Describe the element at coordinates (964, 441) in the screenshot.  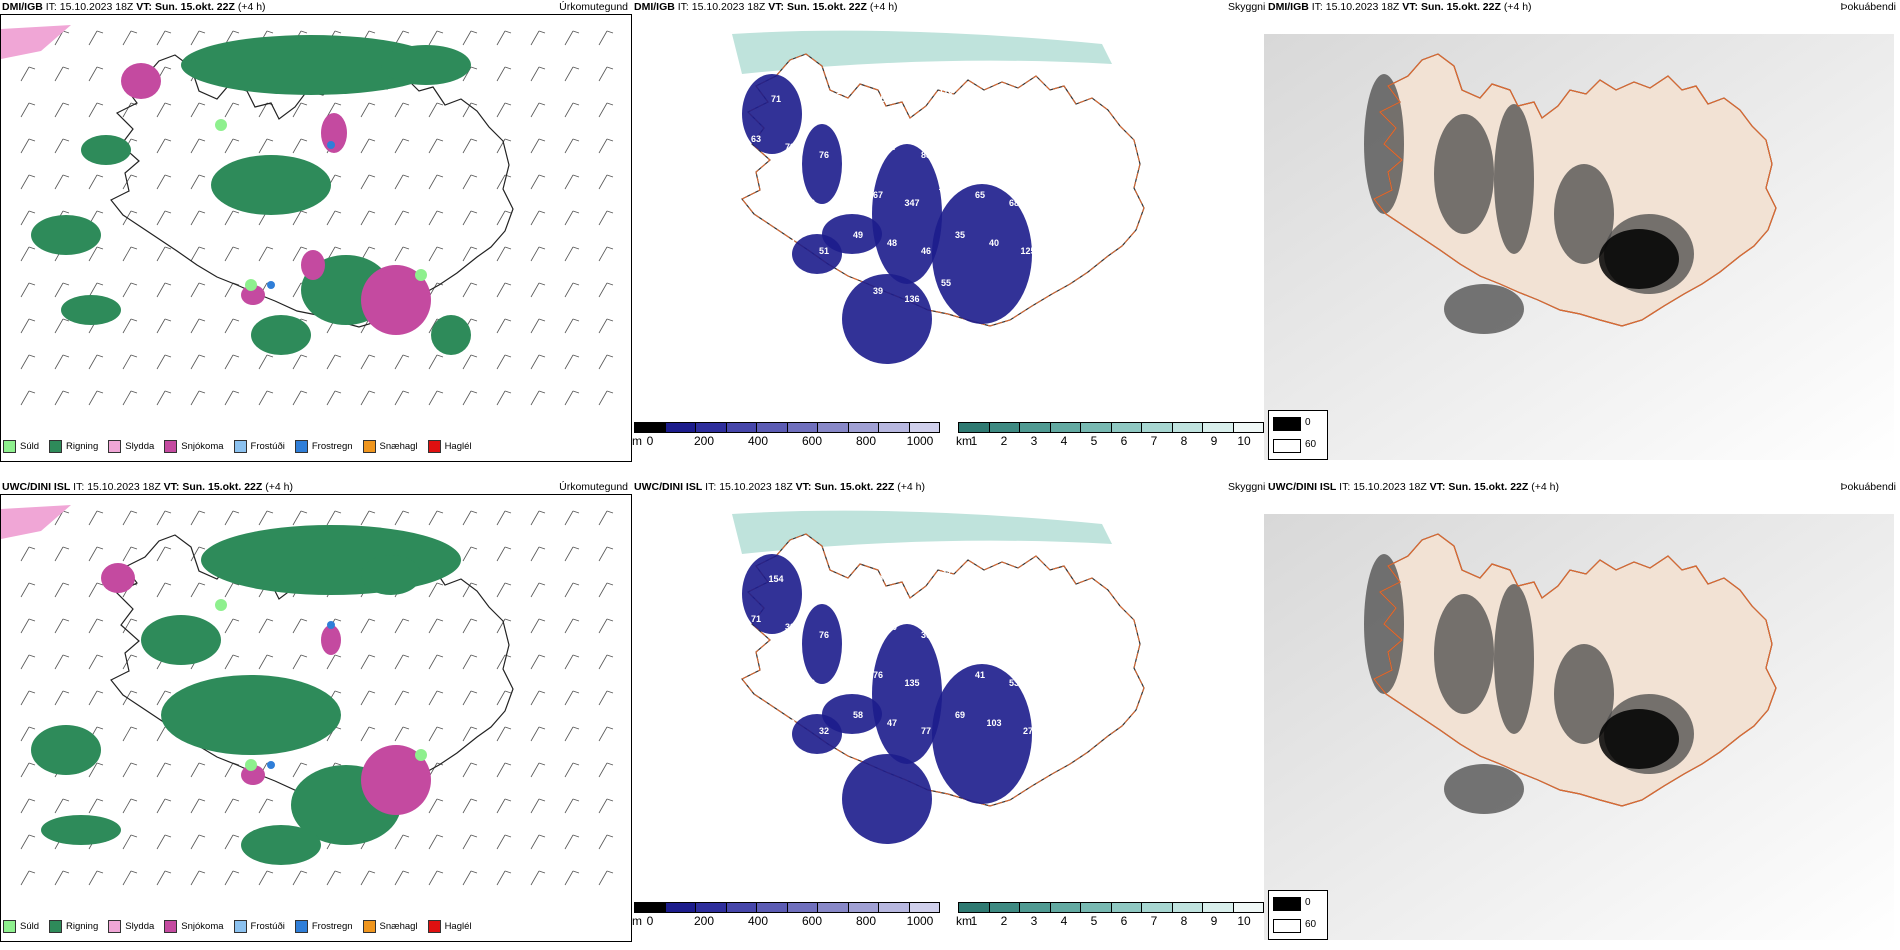
I see `scale-unit: km` at that location.